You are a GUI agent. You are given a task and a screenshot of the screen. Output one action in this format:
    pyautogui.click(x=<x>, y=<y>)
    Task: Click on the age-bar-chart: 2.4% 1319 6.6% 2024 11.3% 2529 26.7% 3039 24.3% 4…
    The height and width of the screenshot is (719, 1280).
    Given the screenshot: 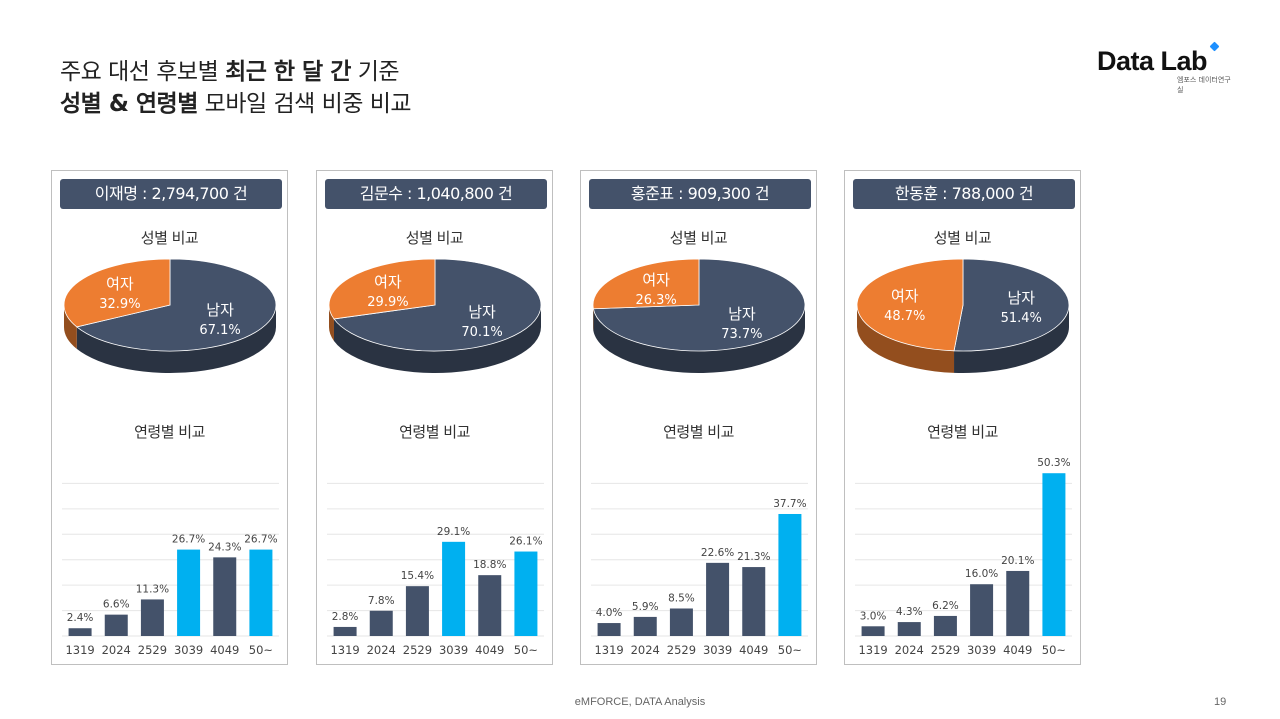 What is the action you would take?
    pyautogui.click(x=170, y=569)
    